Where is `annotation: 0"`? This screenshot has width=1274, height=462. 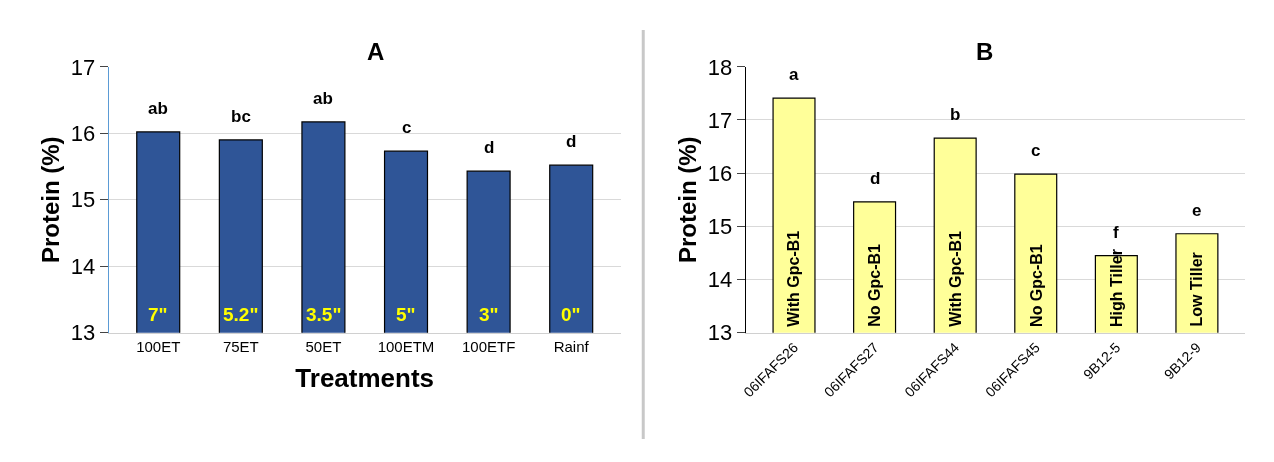
annotation: 0" is located at coordinates (571, 314).